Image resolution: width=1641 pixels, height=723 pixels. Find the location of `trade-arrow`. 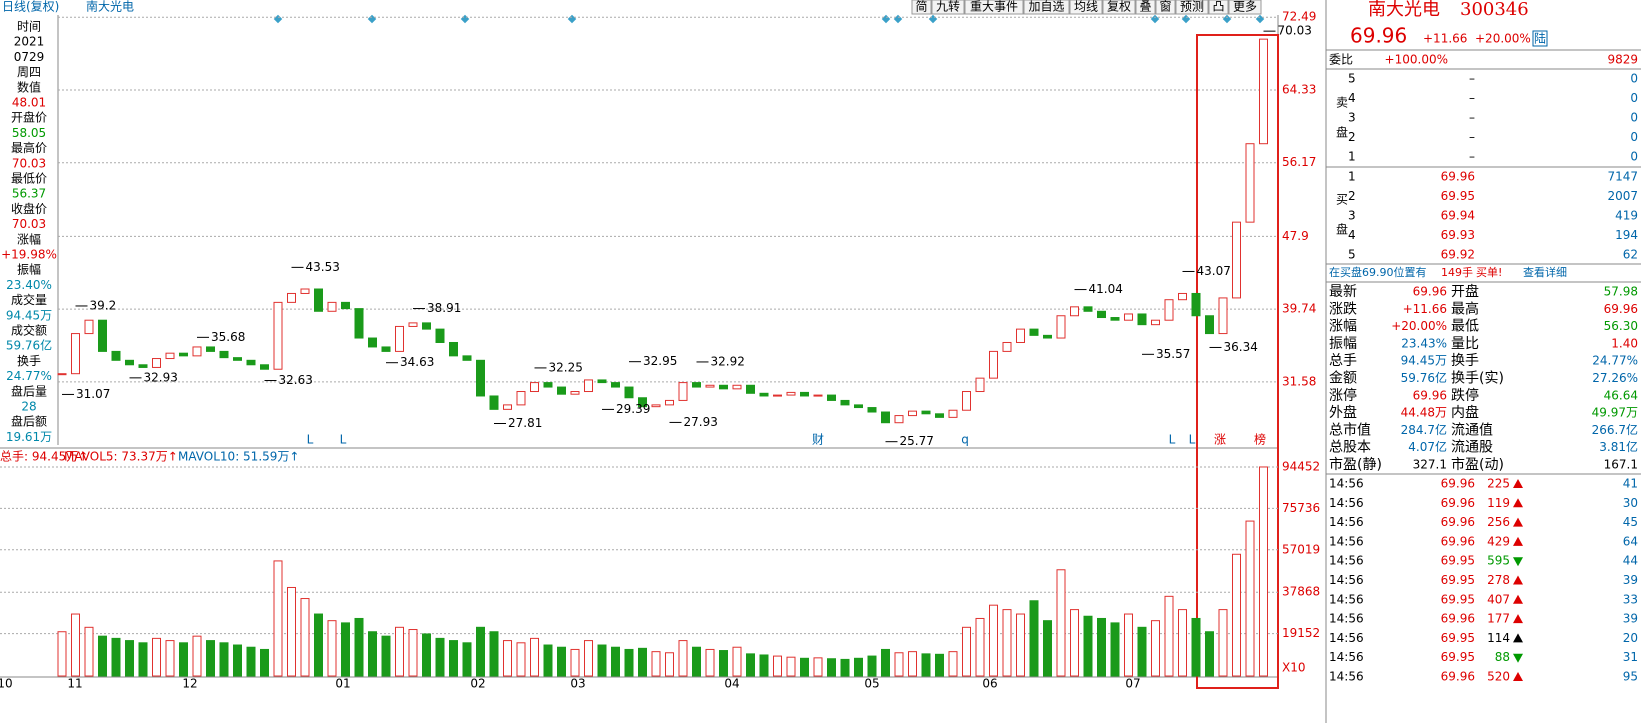

trade-arrow is located at coordinates (1518, 541).